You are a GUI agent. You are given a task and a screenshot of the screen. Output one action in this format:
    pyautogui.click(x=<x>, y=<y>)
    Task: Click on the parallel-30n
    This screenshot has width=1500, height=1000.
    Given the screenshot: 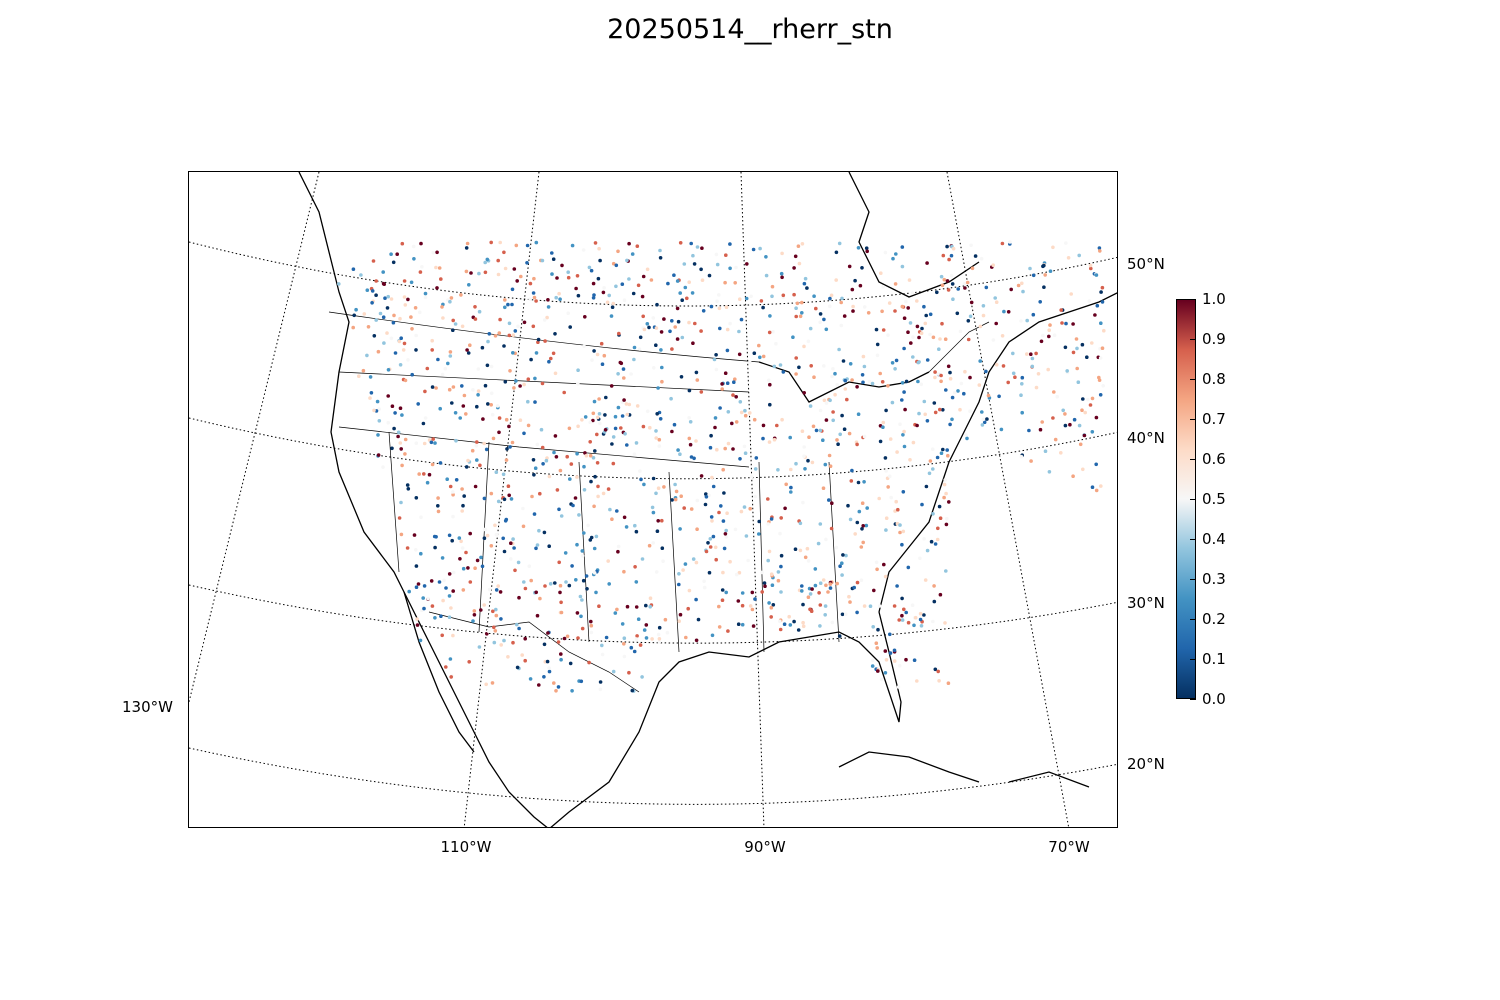 What is the action you would take?
    pyautogui.click(x=653, y=614)
    